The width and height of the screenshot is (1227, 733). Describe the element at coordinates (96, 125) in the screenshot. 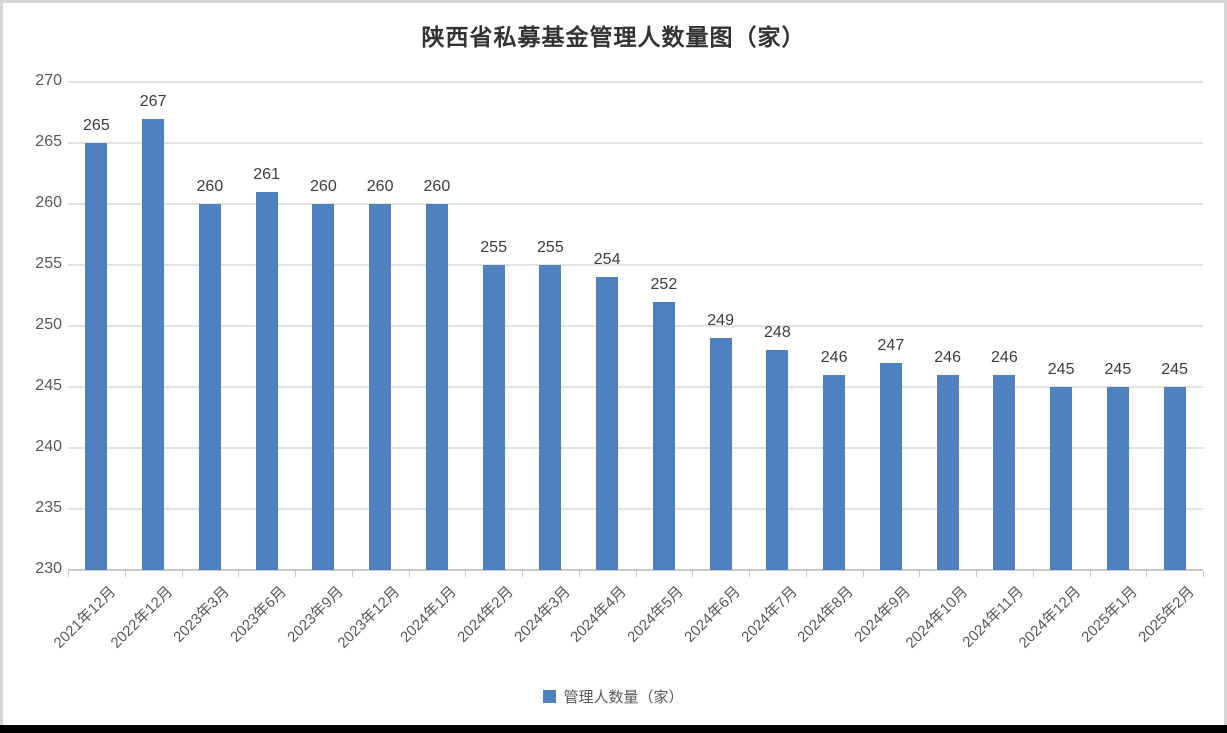

I see `bar-value-label: 265` at that location.